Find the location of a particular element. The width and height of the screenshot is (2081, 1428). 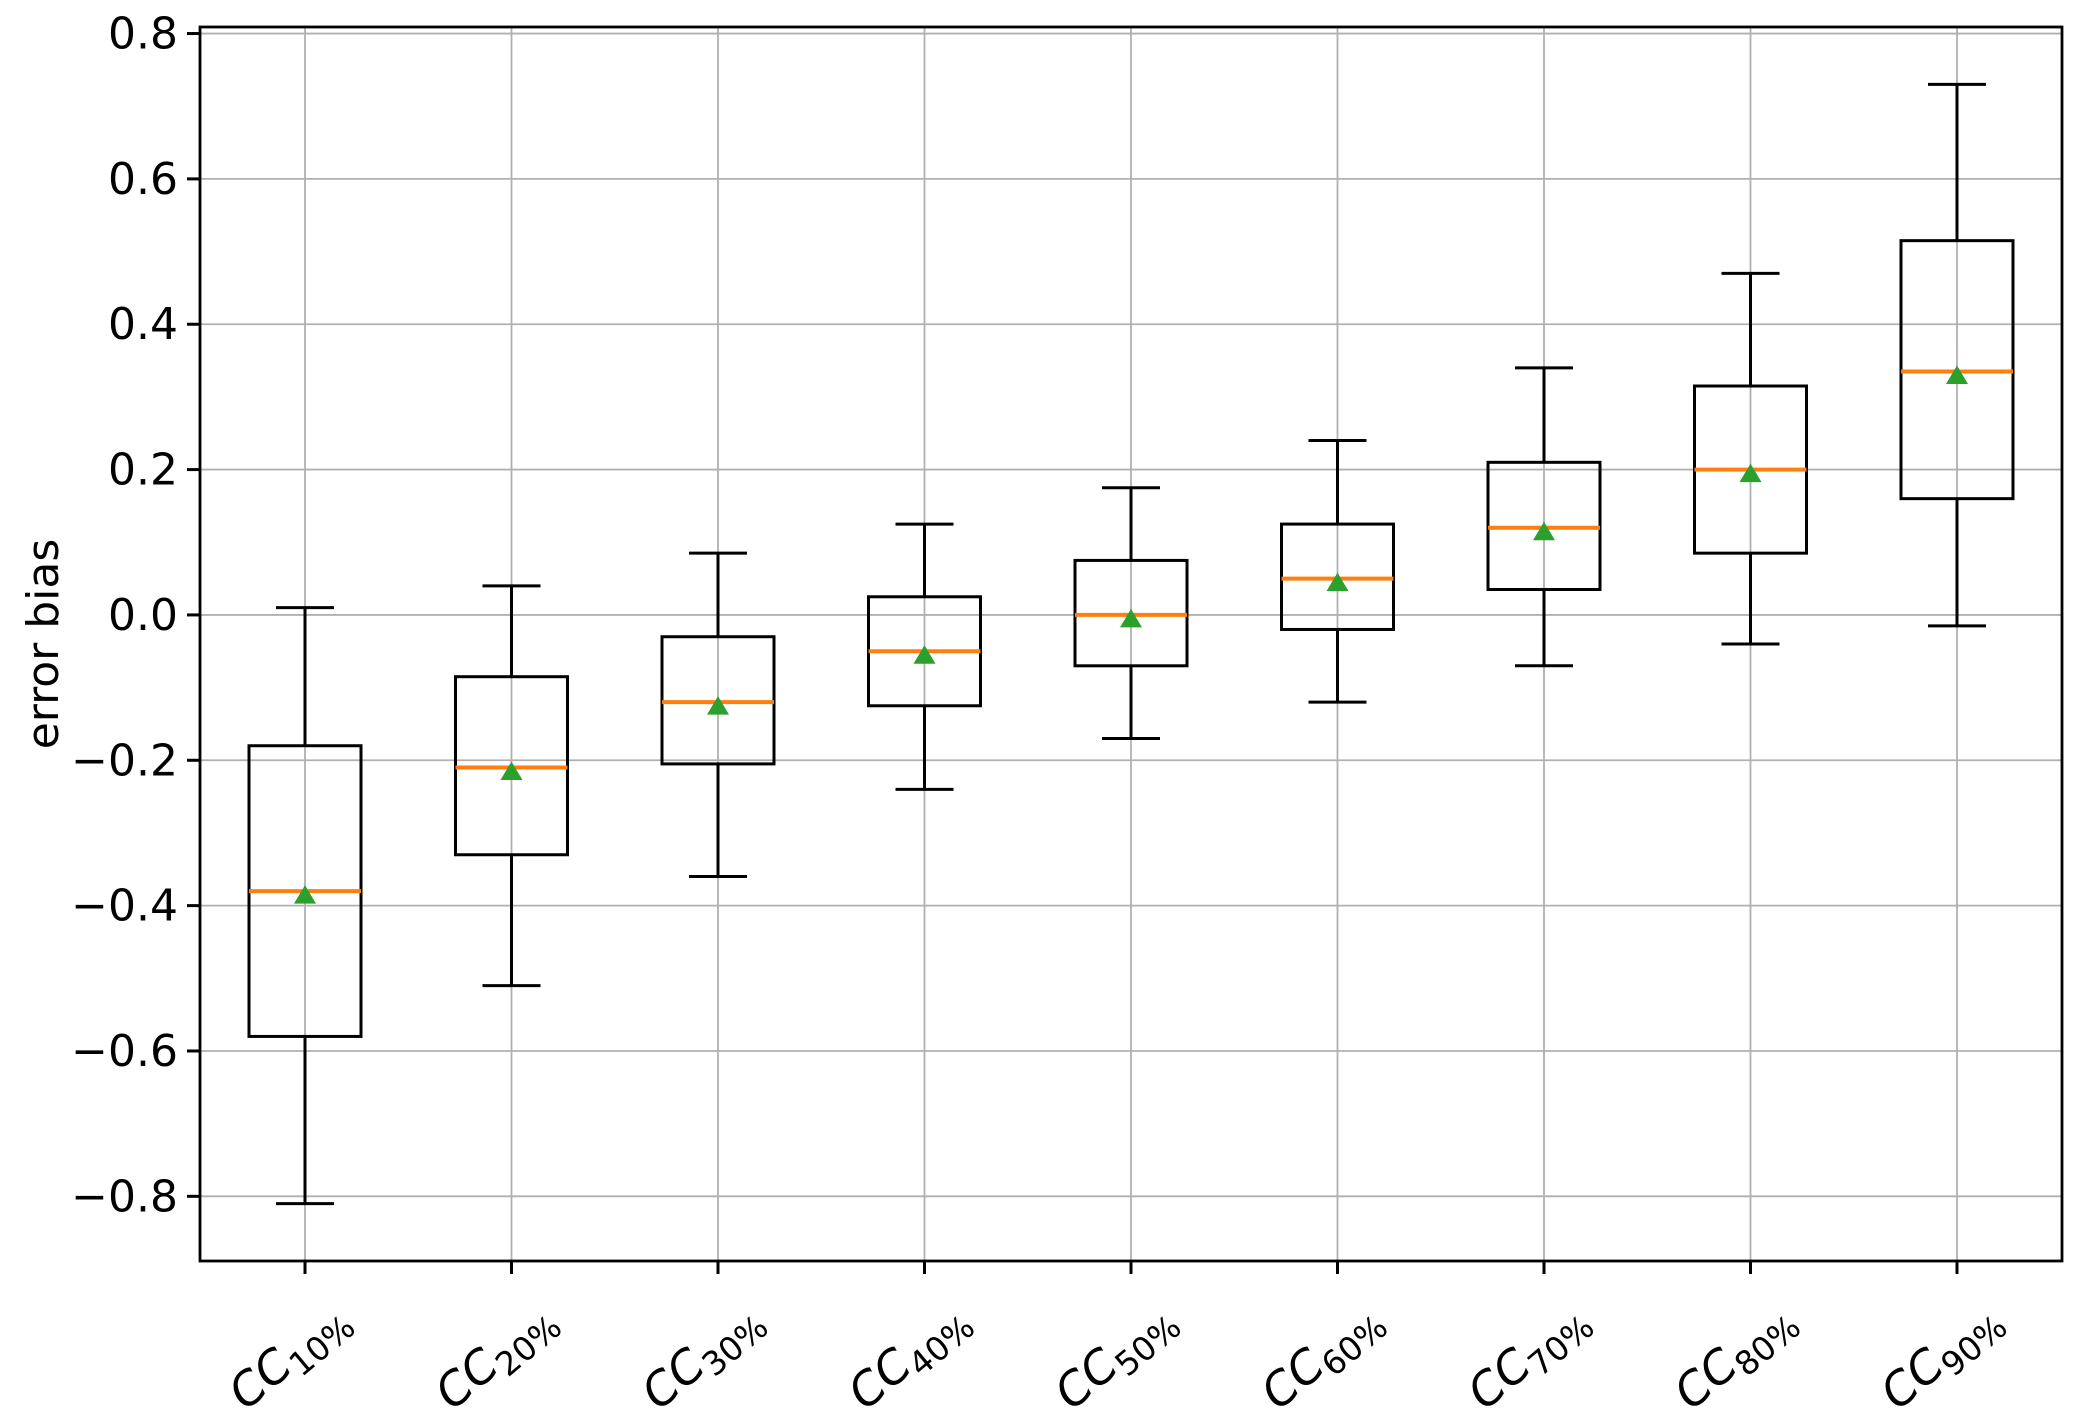

x-tick-label: CC30% is located at coordinates (703, 1357).